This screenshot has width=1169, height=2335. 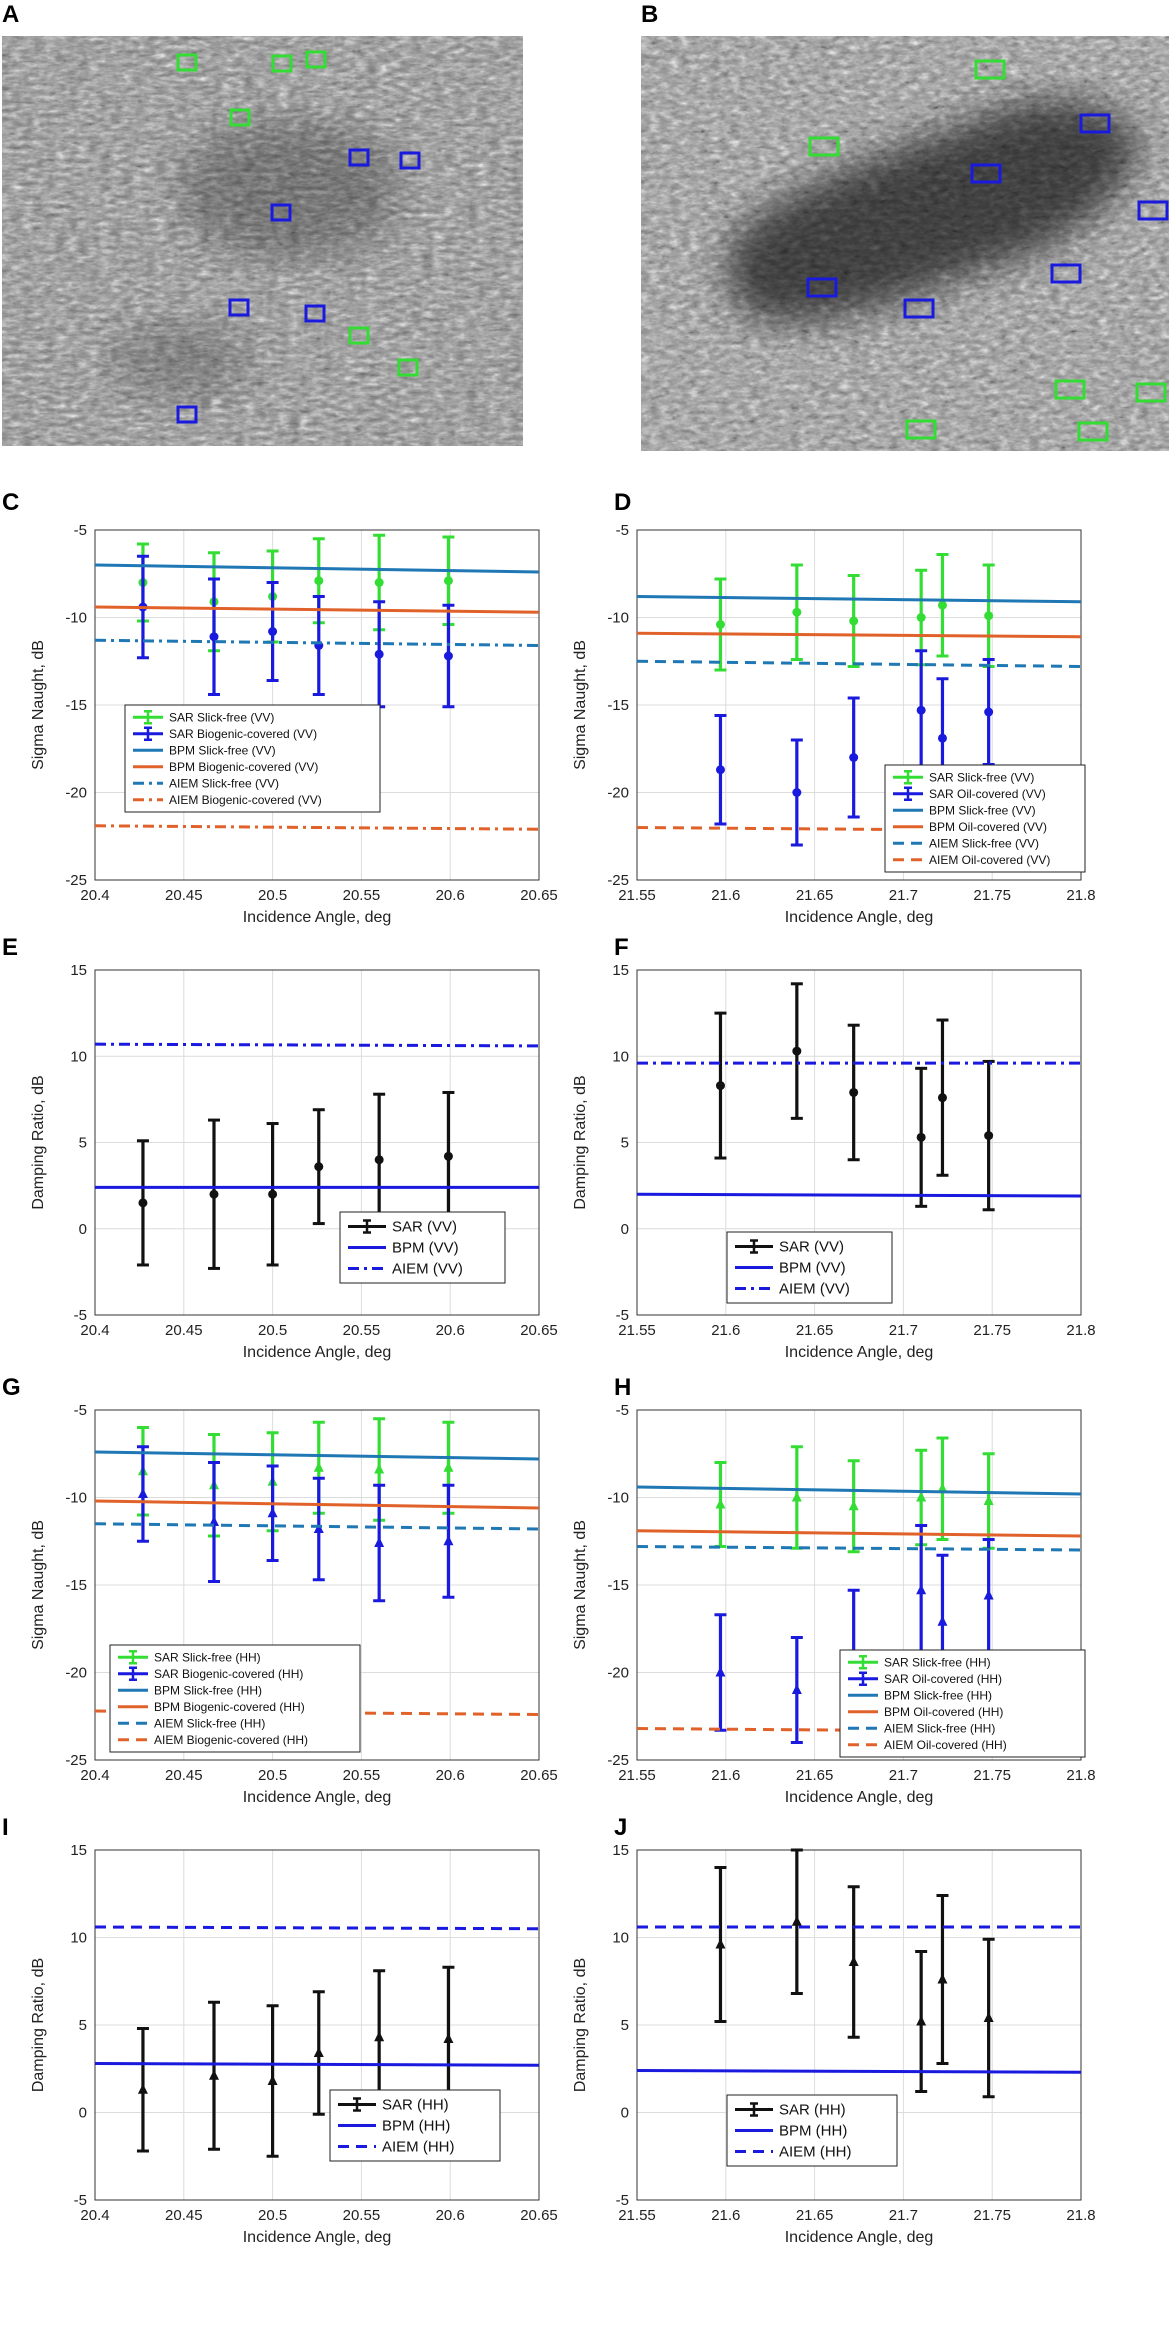 What do you see at coordinates (184, 1775) in the screenshot?
I see `x-tick-label: 20.45` at bounding box center [184, 1775].